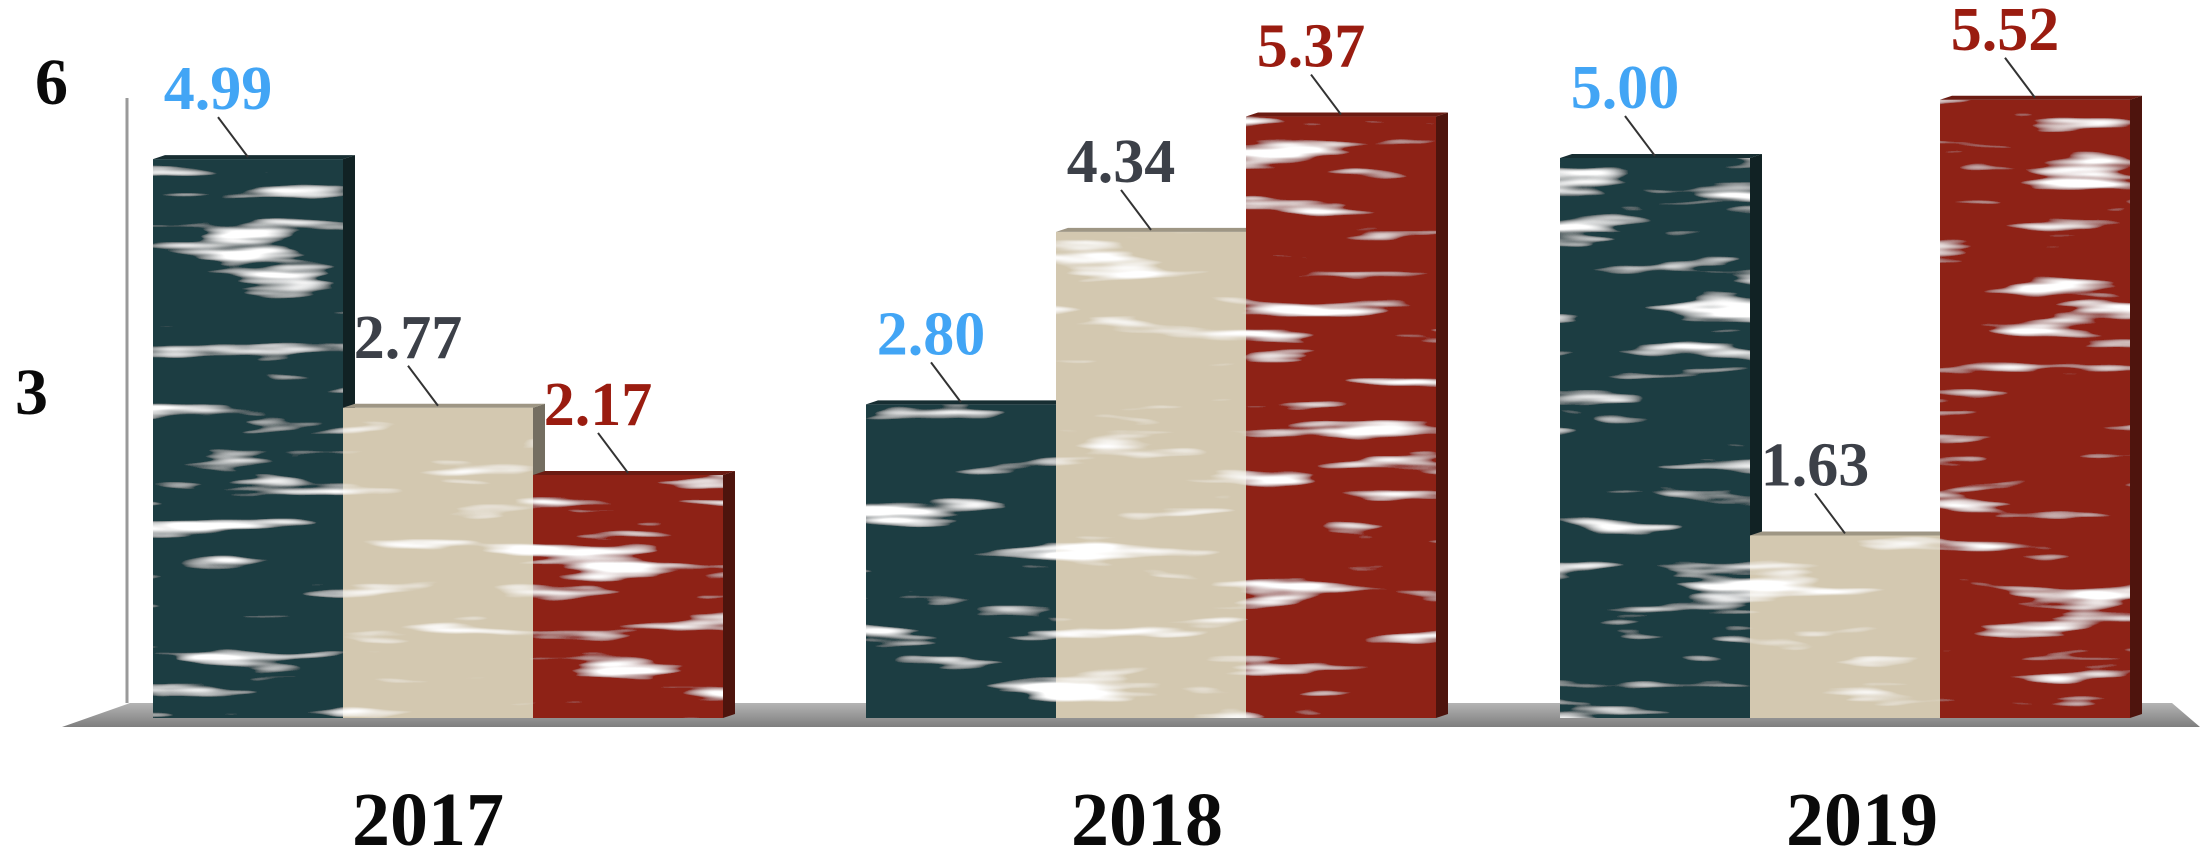 This screenshot has width=2200, height=849. What do you see at coordinates (1815, 465) in the screenshot?
I see `data-label: 1.63` at bounding box center [1815, 465].